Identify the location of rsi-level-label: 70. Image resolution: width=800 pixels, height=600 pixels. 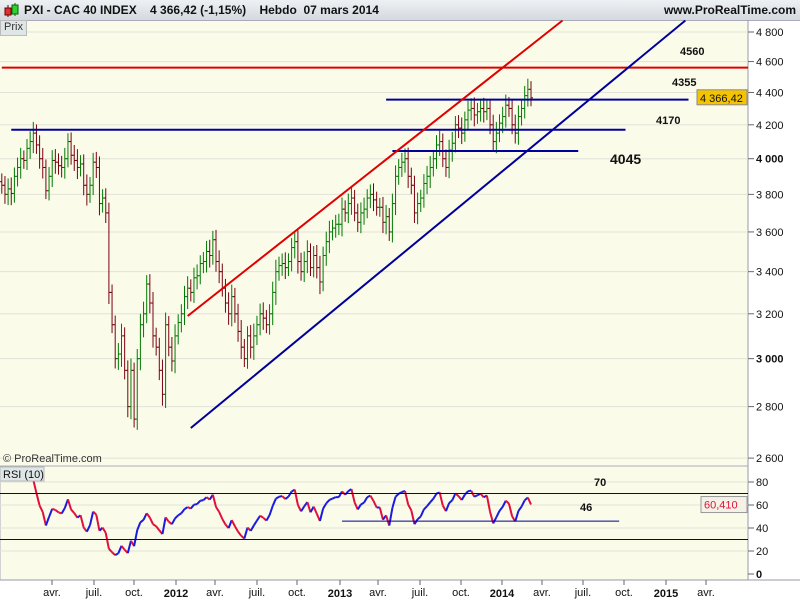
(600, 483).